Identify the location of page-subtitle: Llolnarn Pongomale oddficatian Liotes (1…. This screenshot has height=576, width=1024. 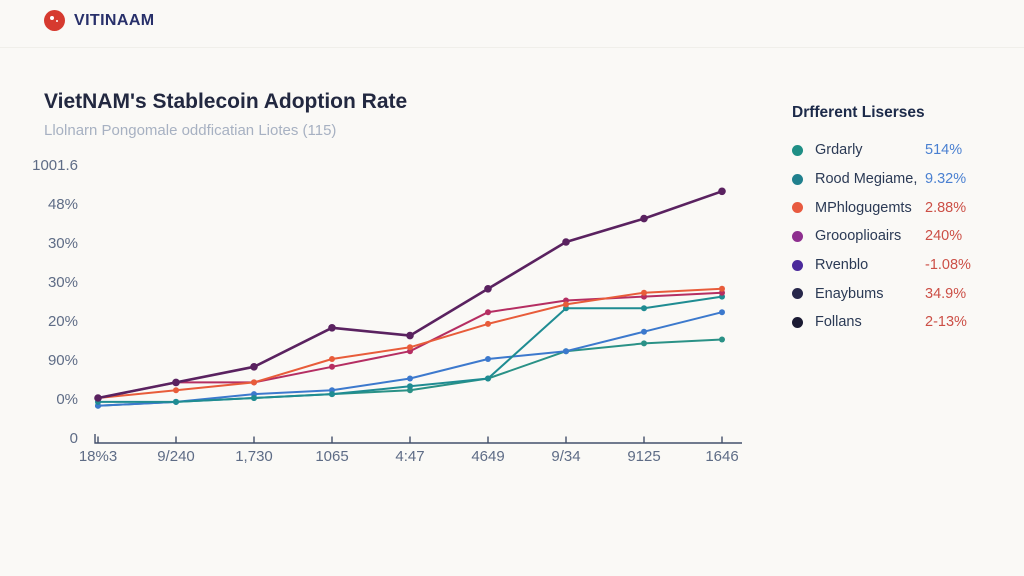
(190, 130).